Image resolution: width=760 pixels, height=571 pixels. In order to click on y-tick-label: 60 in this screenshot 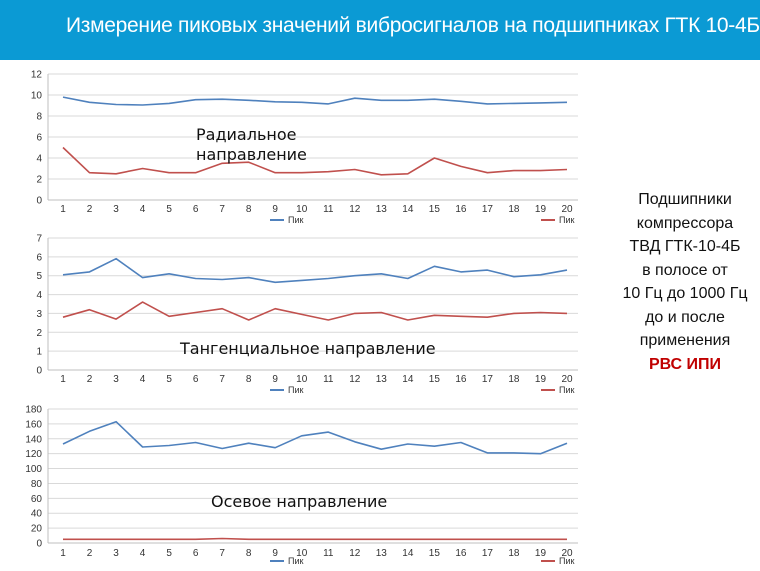, I will do `click(37, 499)`.